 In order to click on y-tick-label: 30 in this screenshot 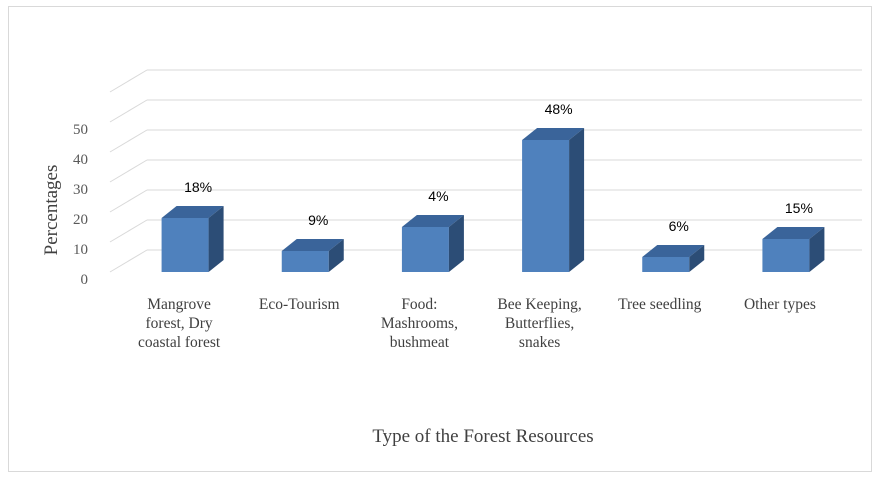, I will do `click(80, 190)`.